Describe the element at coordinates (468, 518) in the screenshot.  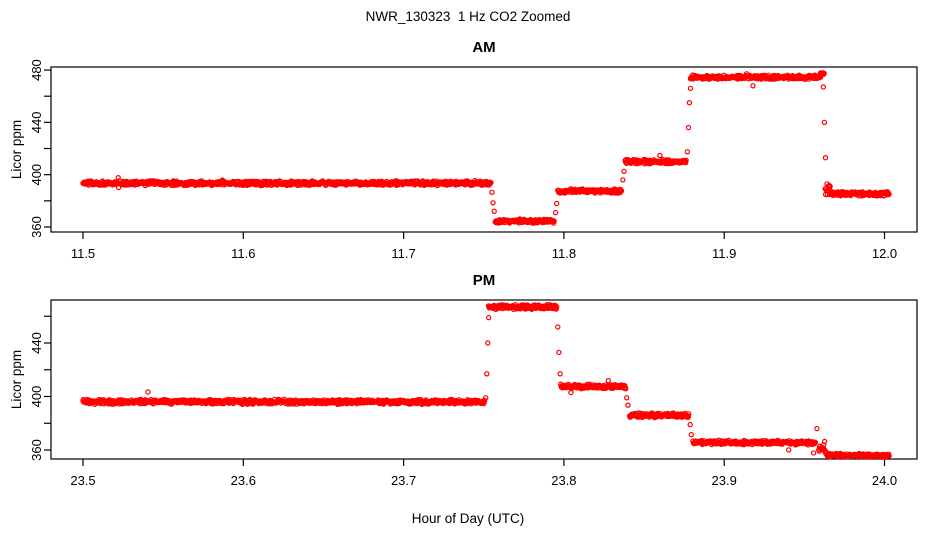
I see `x-axis-label: Hour of Day (UTC)` at that location.